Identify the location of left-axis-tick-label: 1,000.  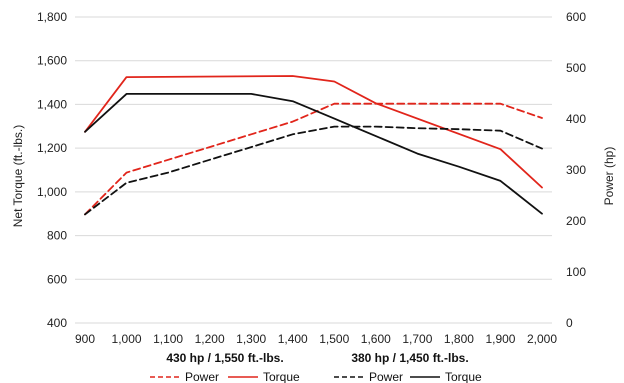
(52, 192).